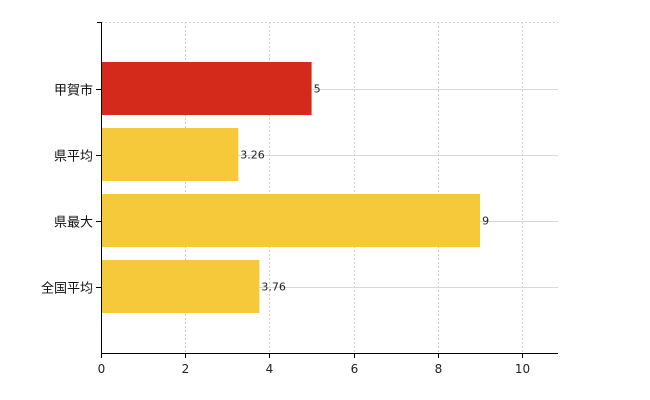 The image size is (650, 400). What do you see at coordinates (485, 221) in the screenshot?
I see `data-label-2: 9` at bounding box center [485, 221].